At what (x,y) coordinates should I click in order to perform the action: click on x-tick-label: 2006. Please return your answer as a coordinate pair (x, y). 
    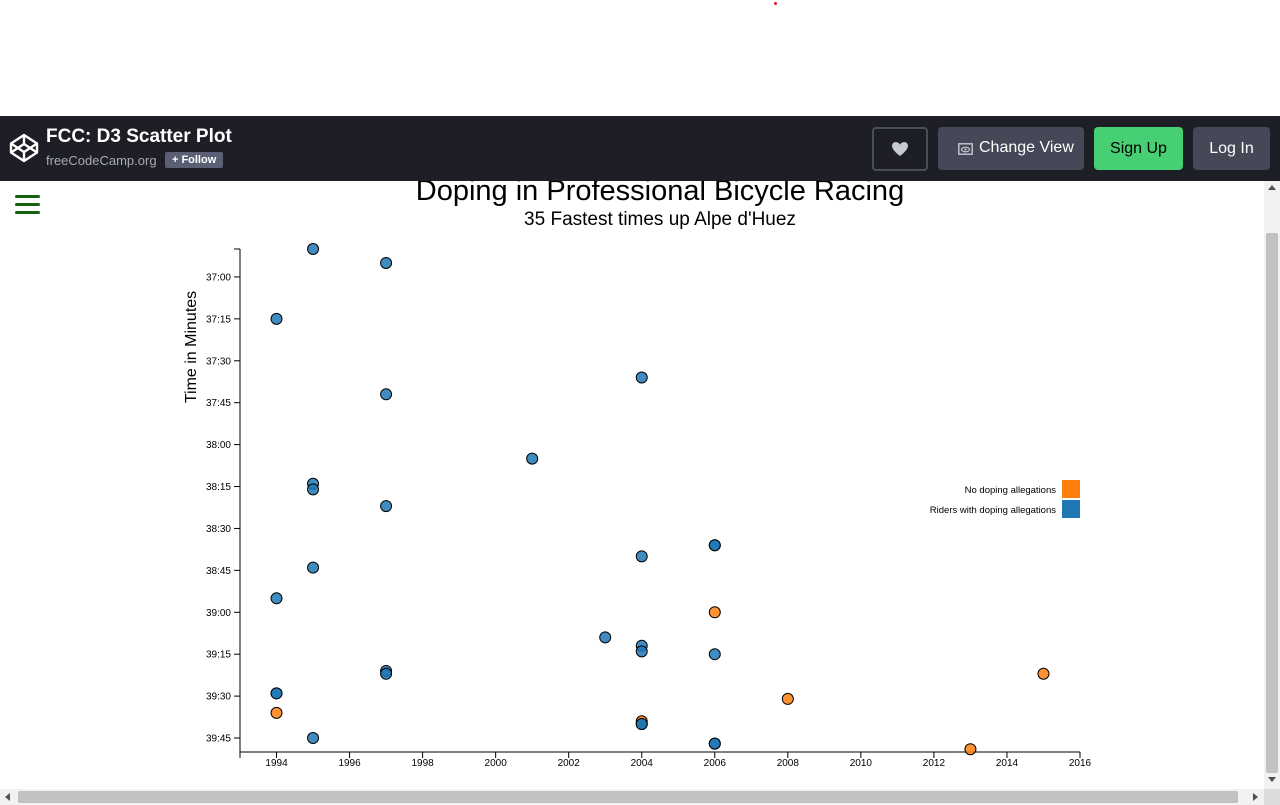
    Looking at the image, I should click on (715, 763).